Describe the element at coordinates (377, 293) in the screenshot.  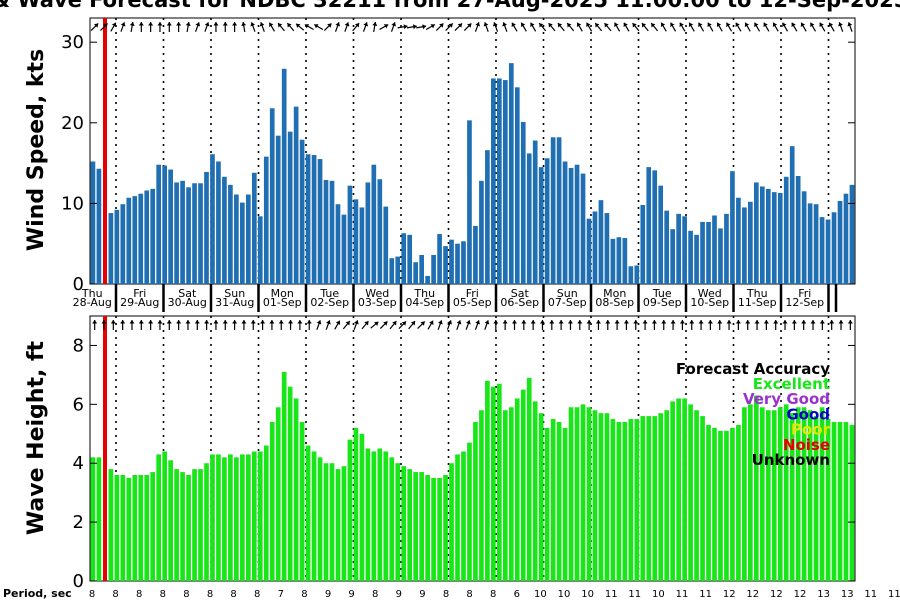
I see `day-weekday-label: Wed` at that location.